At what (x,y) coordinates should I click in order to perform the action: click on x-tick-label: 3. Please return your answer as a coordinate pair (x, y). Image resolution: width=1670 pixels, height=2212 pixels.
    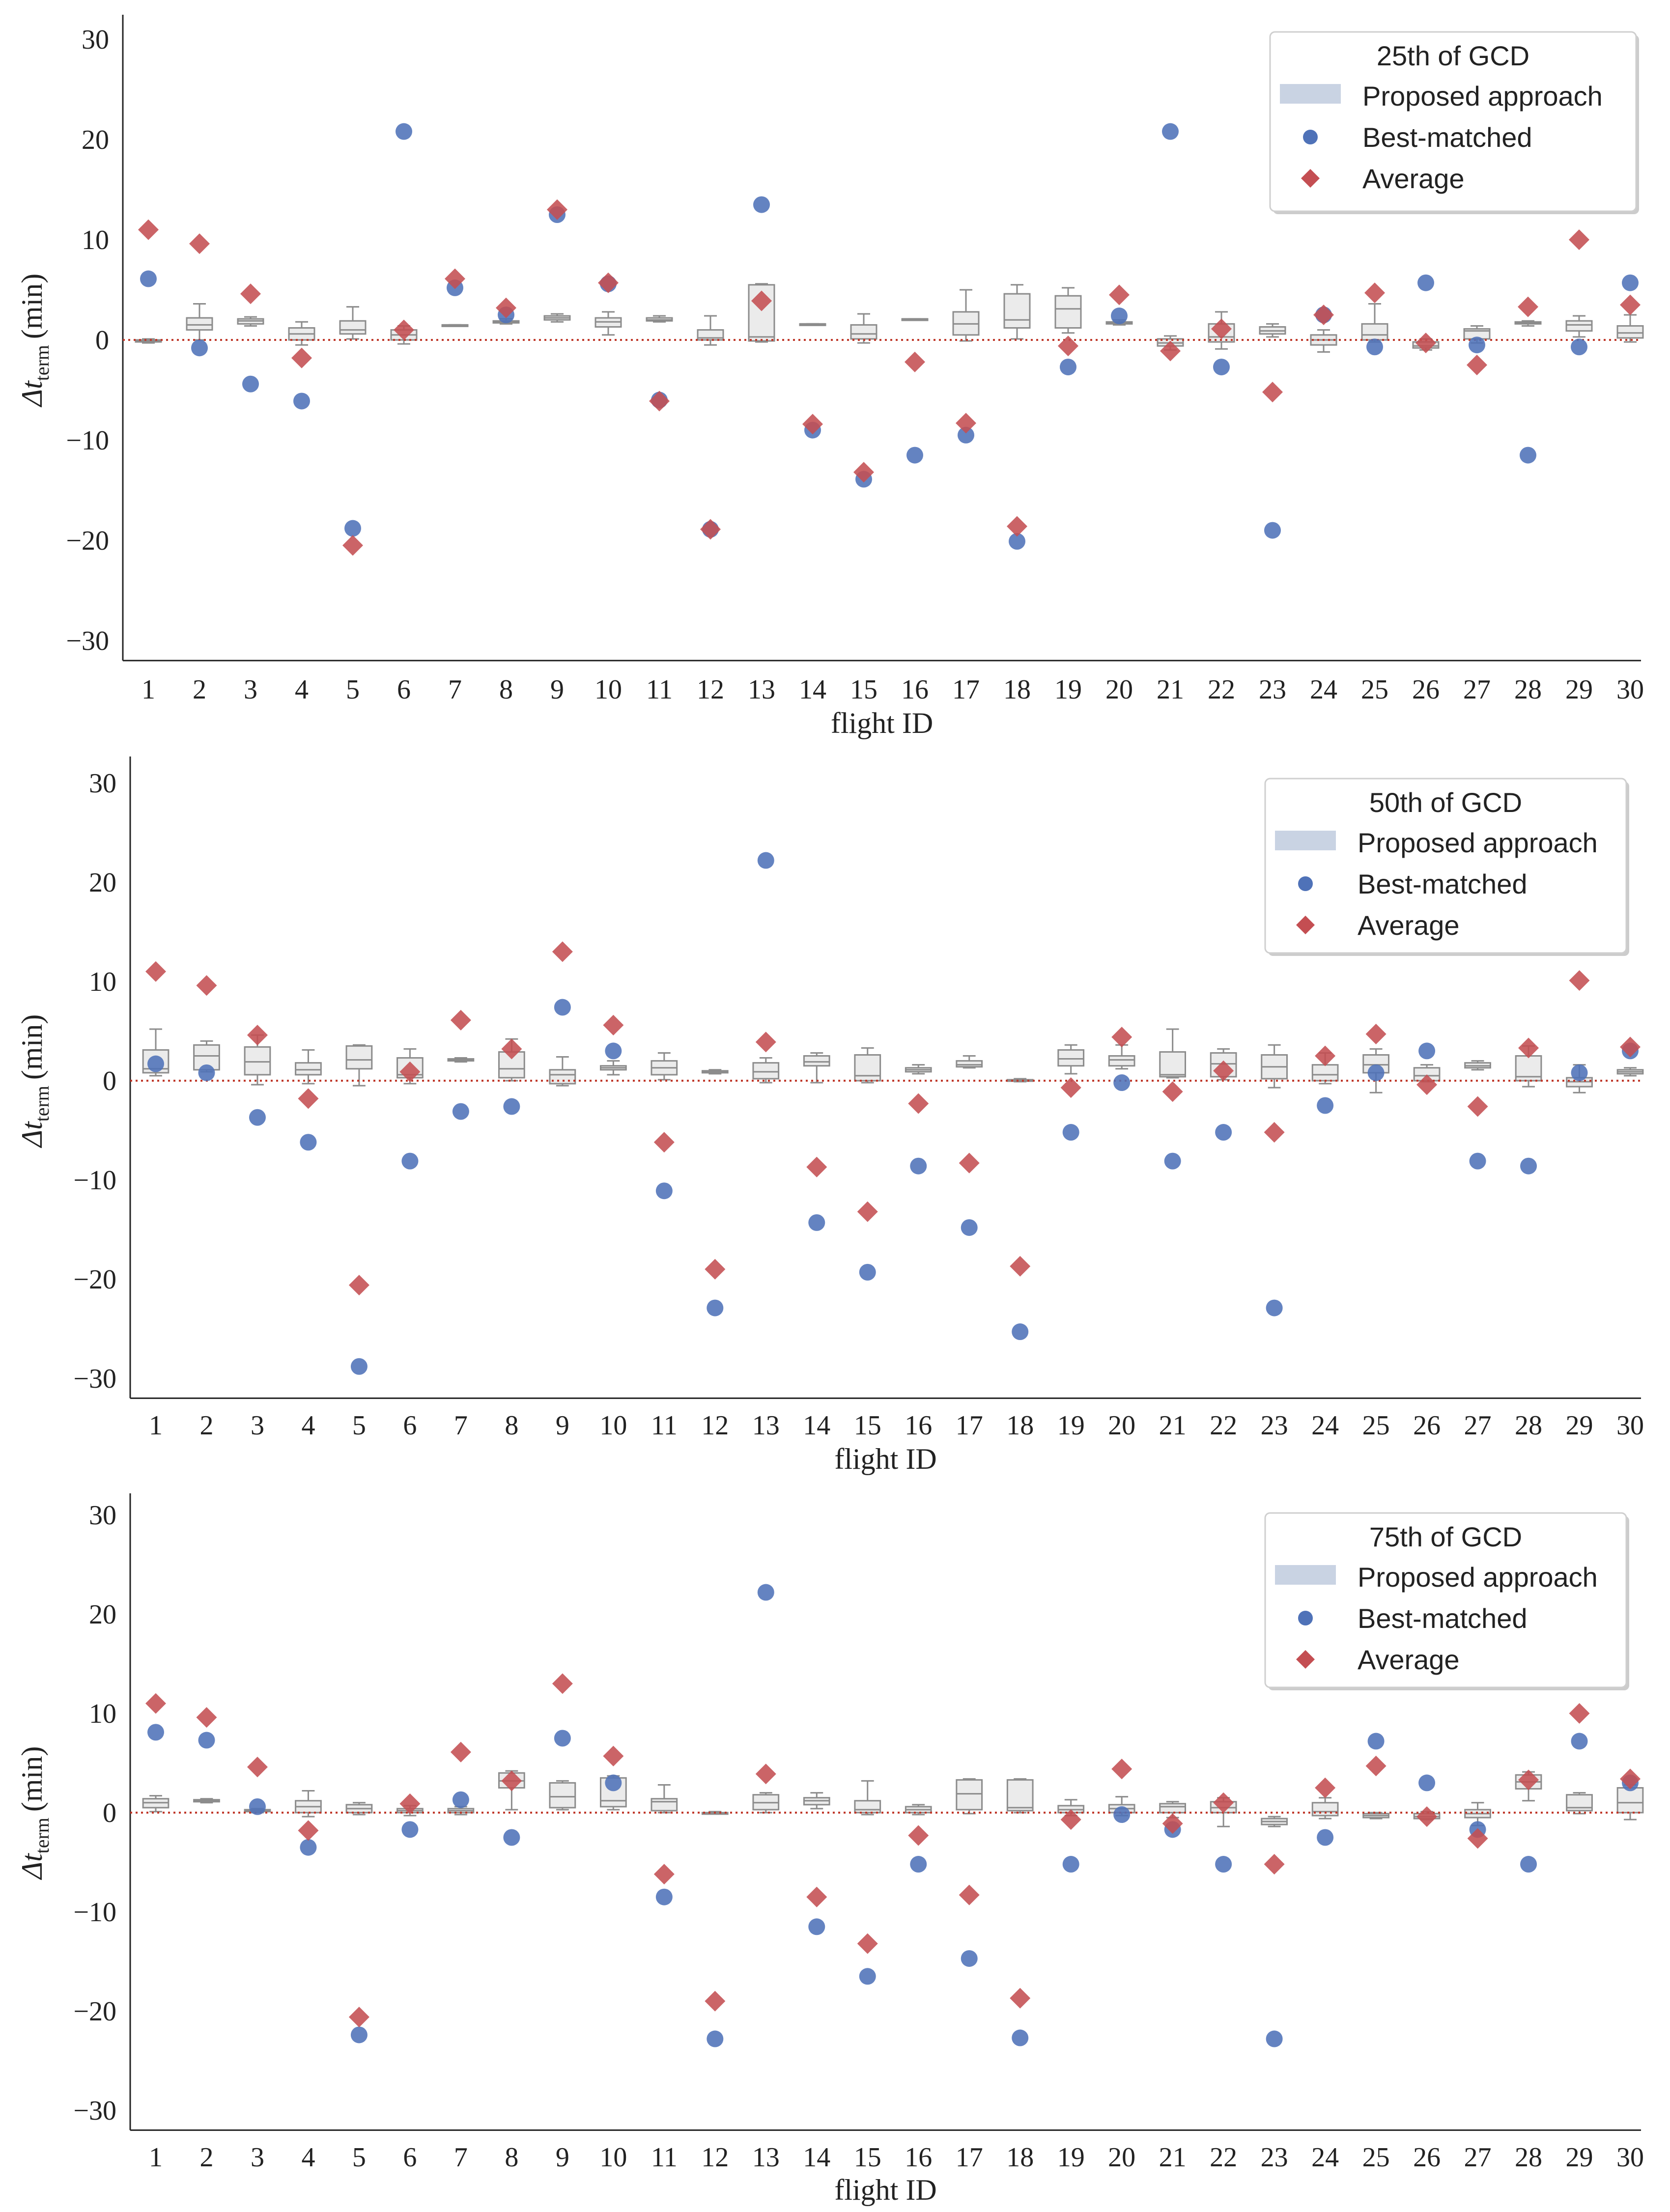
    Looking at the image, I should click on (257, 1425).